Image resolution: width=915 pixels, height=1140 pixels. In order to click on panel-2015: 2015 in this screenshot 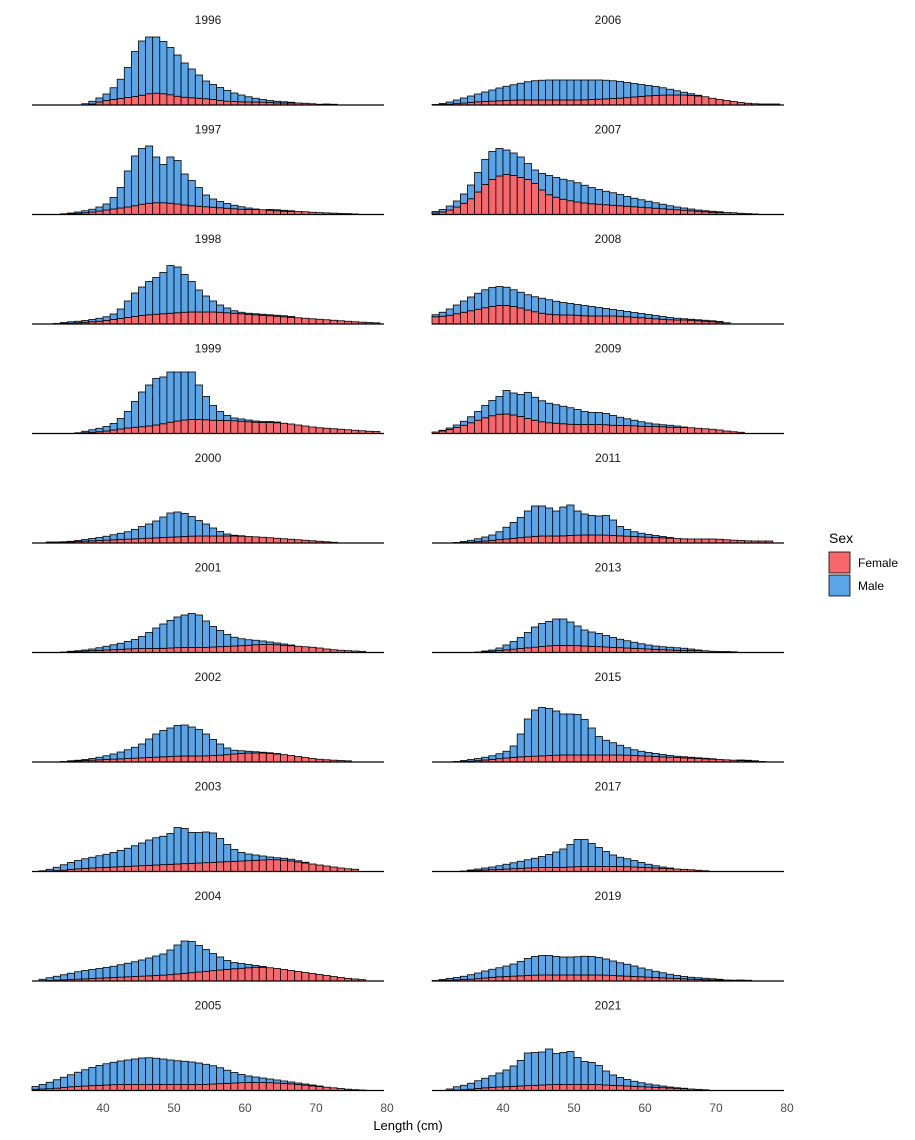, I will do `click(608, 716)`.